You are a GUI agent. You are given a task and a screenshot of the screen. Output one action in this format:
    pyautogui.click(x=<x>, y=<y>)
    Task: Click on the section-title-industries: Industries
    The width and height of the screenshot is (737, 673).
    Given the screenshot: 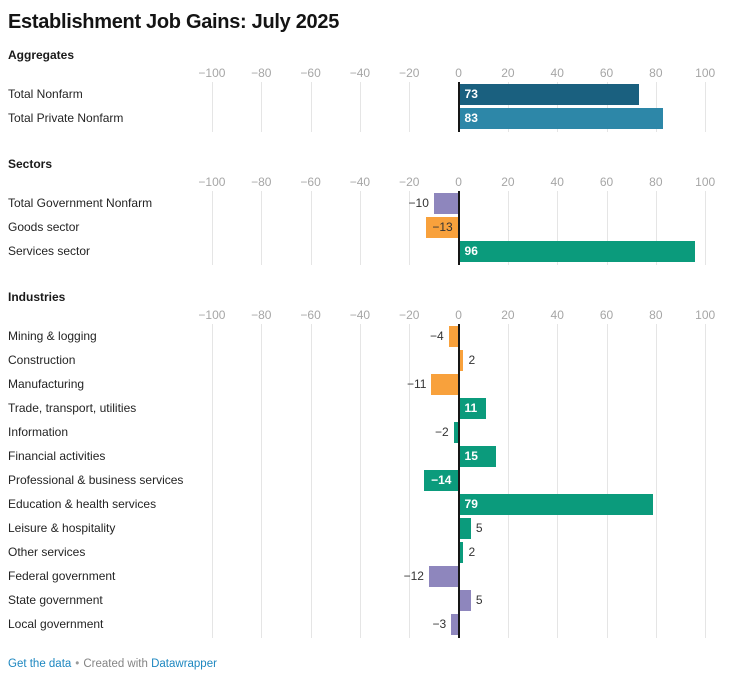 What is the action you would take?
    pyautogui.click(x=37, y=297)
    